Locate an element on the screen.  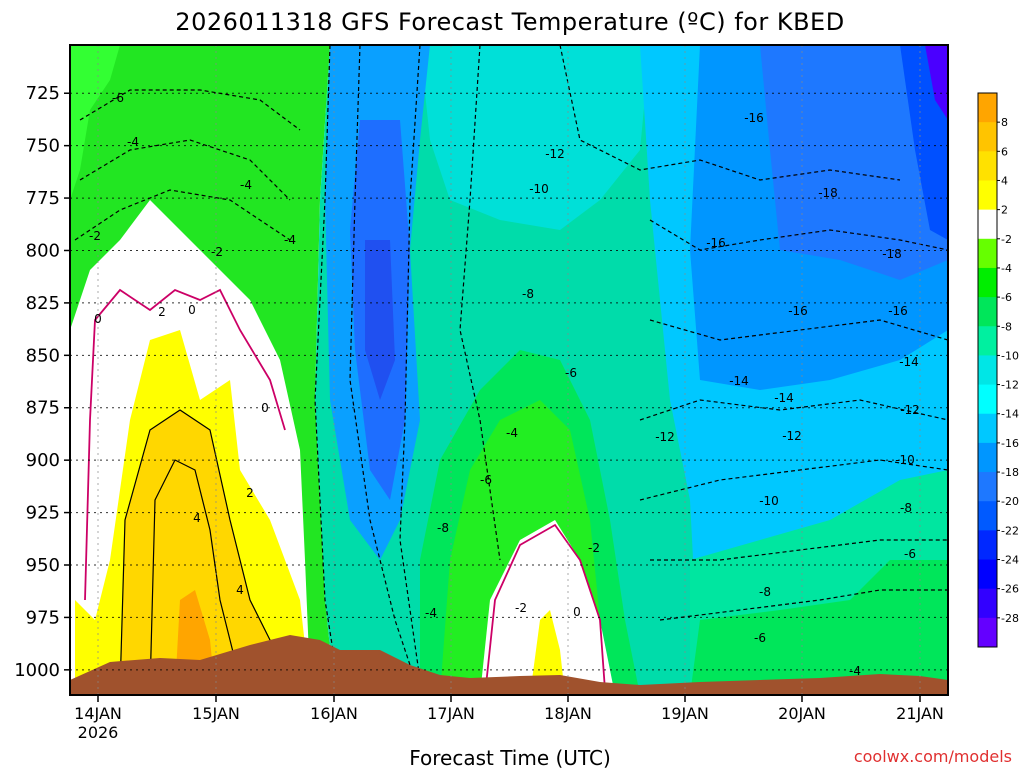
y-tick-label: 950 is located at coordinates (43, 565).